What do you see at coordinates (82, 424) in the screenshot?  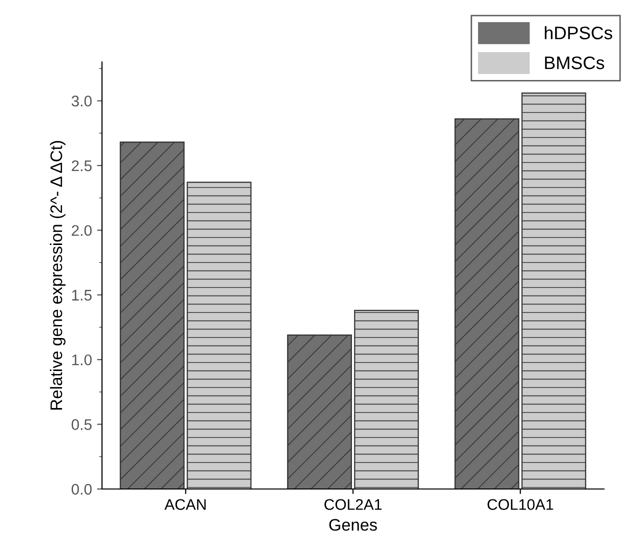 I see `y-tick-label: 0.5` at bounding box center [82, 424].